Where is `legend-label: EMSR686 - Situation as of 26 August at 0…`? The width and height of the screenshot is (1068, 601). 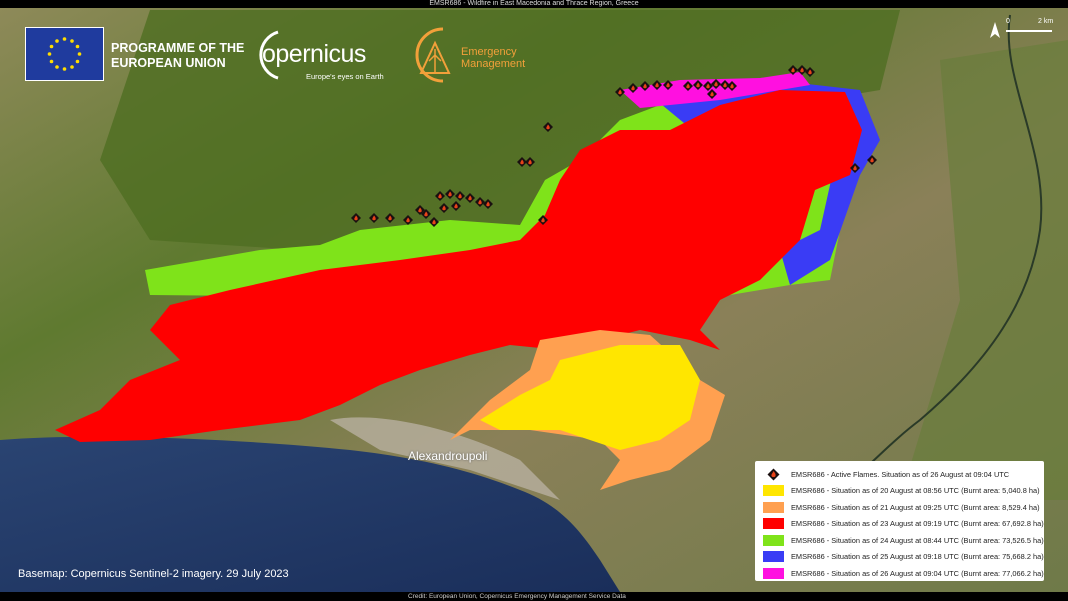
legend-label: EMSR686 - Situation as of 26 August at 0… is located at coordinates (917, 573).